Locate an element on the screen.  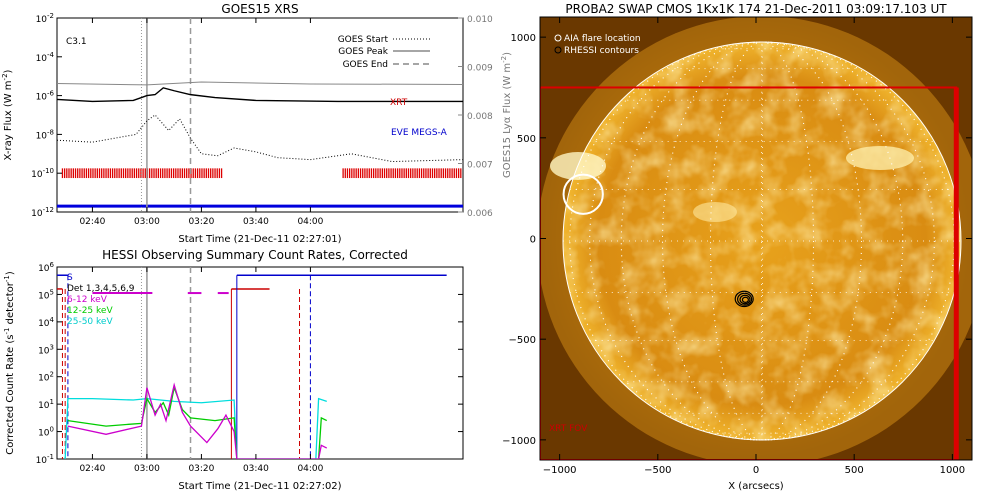
eve-label: EVE MEGS-A is located at coordinates (419, 133).